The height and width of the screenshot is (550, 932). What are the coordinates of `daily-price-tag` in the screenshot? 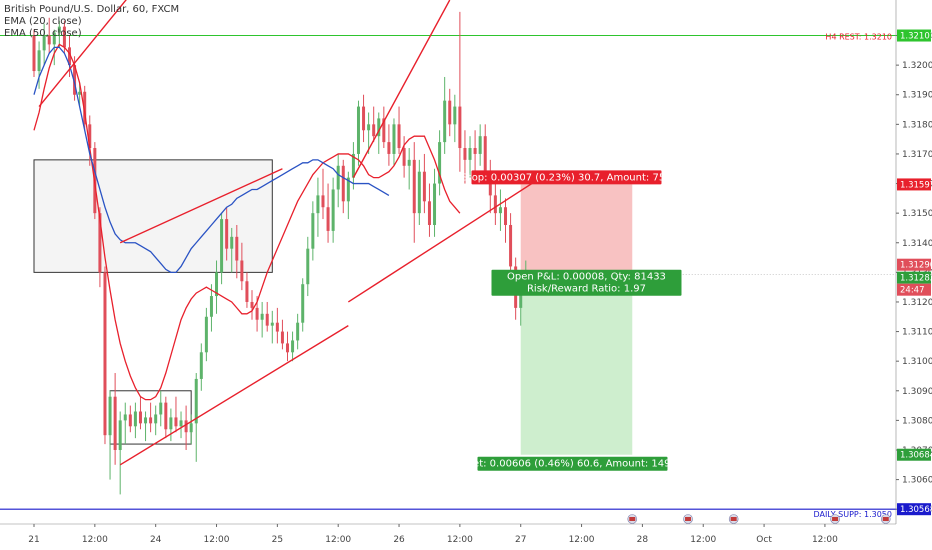 It's located at (914, 509).